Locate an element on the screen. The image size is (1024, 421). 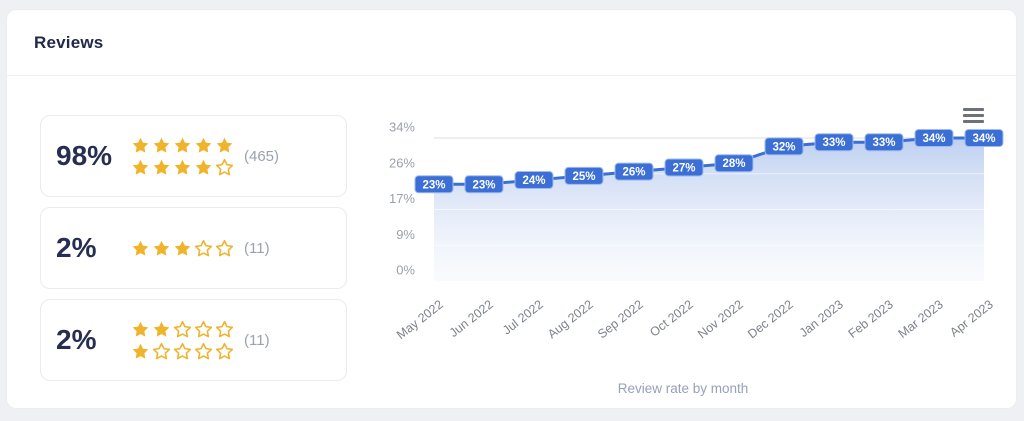
x-axis-label: Aug 2022 is located at coordinates (570, 319).